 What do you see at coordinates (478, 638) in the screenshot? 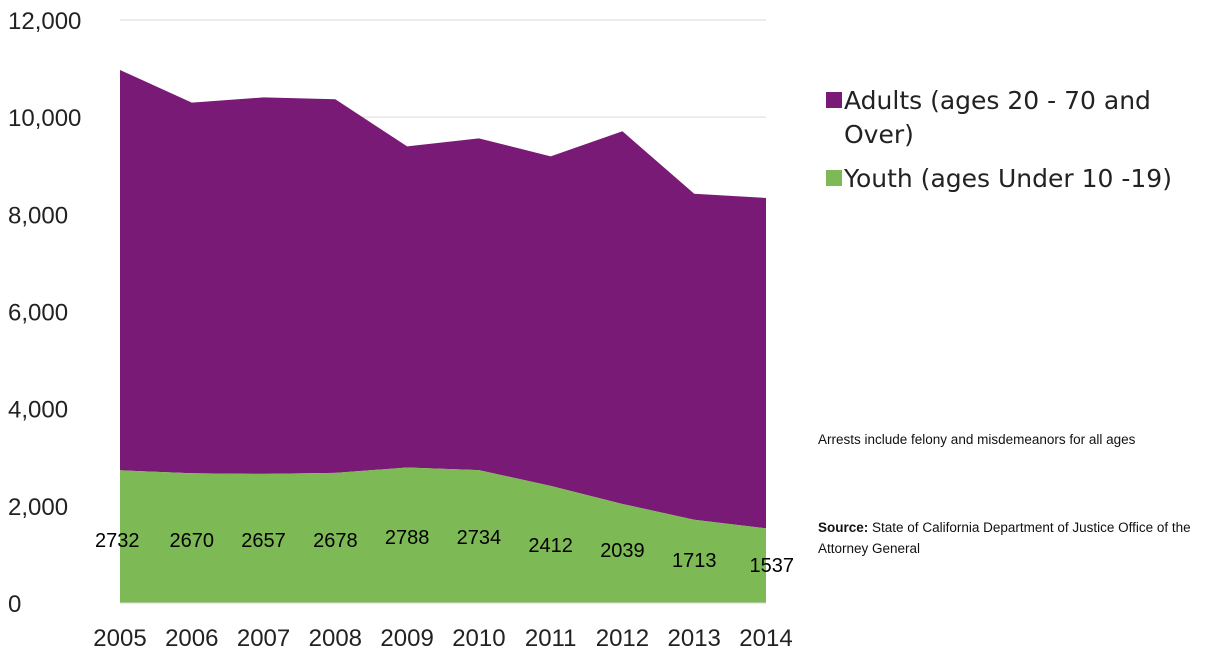
I see `x-tick-label: 2010` at bounding box center [478, 638].